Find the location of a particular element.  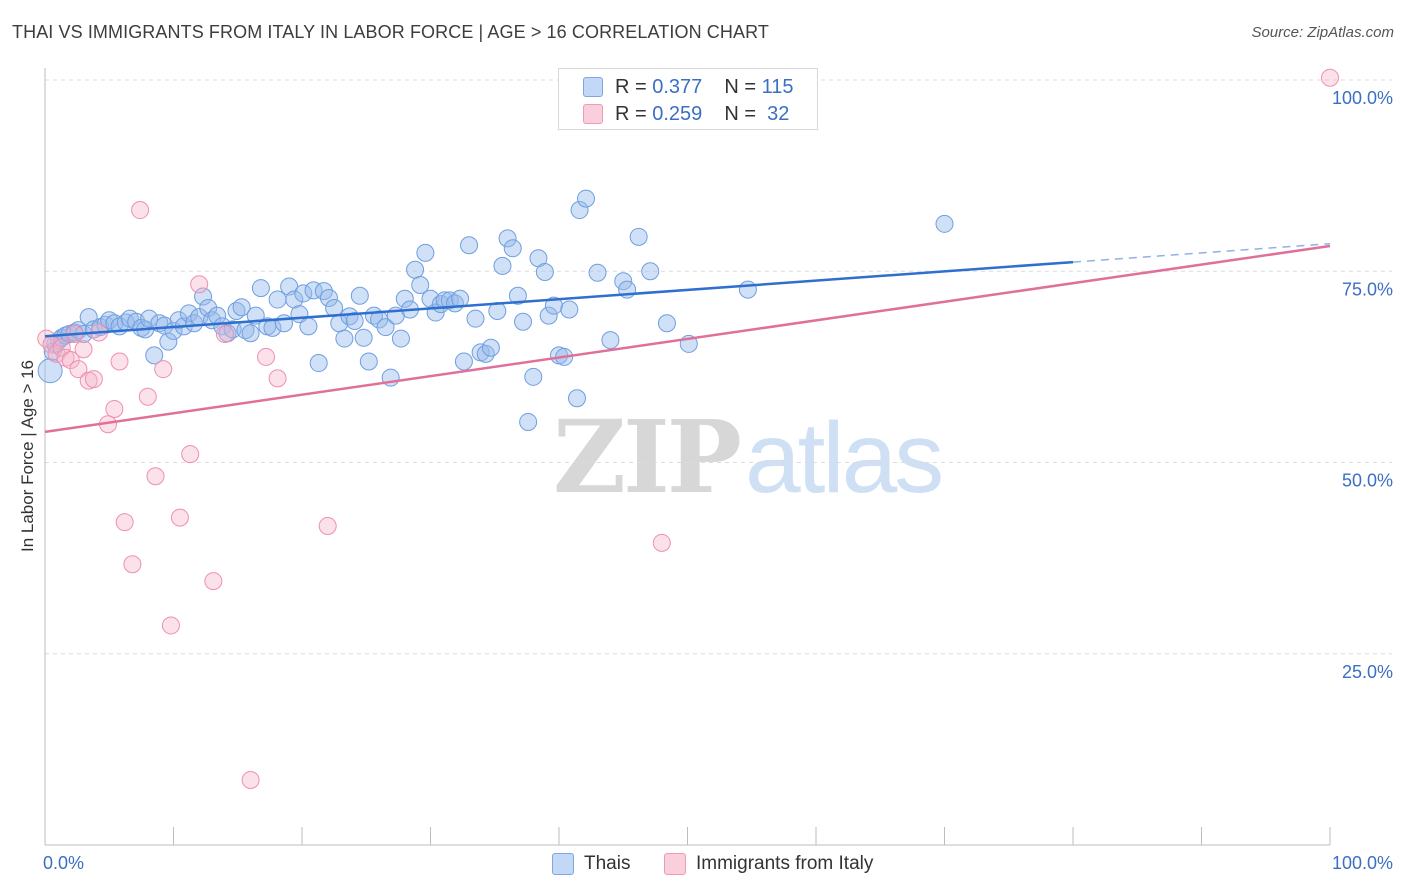

legend-item-italy: Immigrants from Italy is located at coordinates (768, 864).